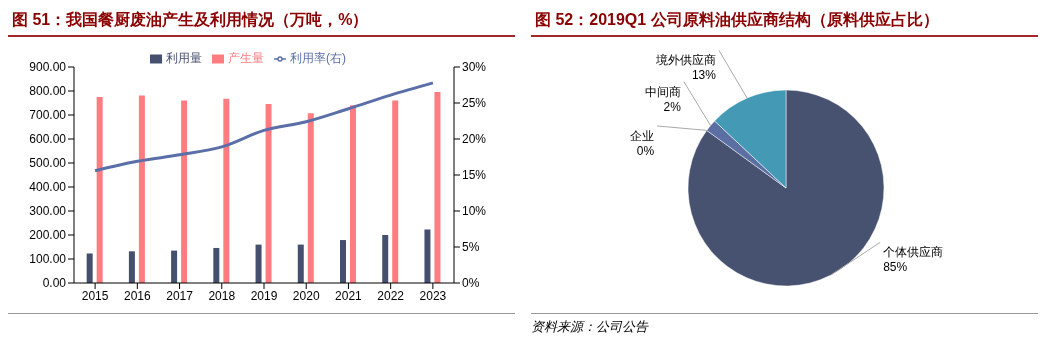 The width and height of the screenshot is (1046, 349). What do you see at coordinates (95, 295) in the screenshot?
I see `x-tick-label: 2015` at bounding box center [95, 295].